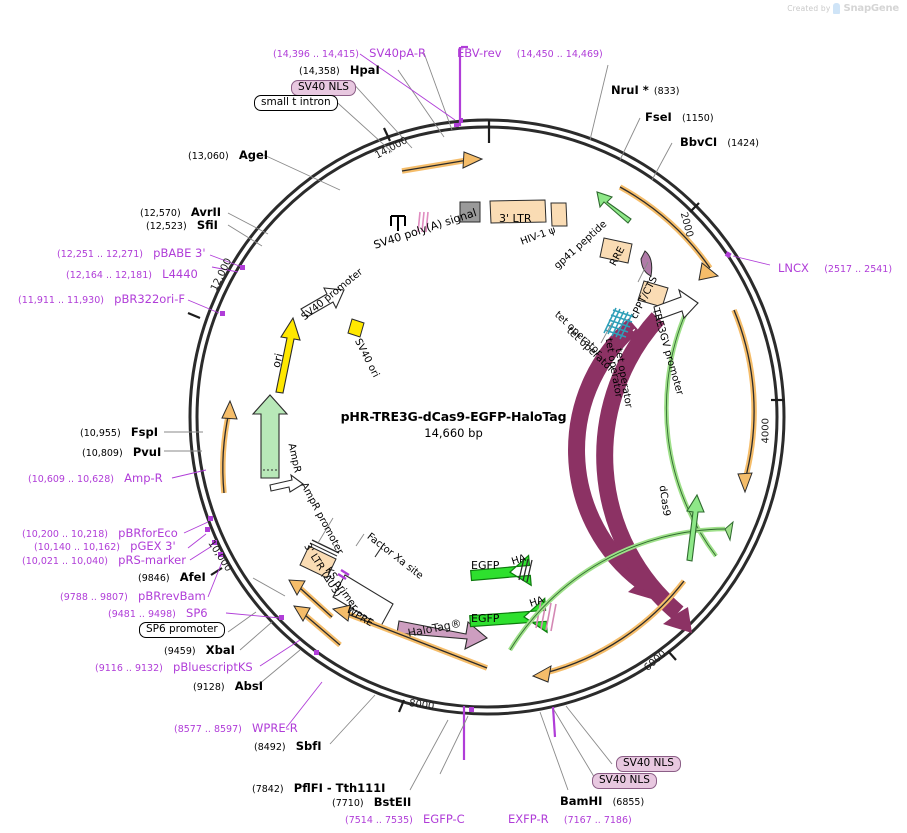 The width and height of the screenshot is (907, 833). What do you see at coordinates (645, 89) in the screenshot?
I see `enzyme-label-nrui: NruI * (833)` at bounding box center [645, 89].